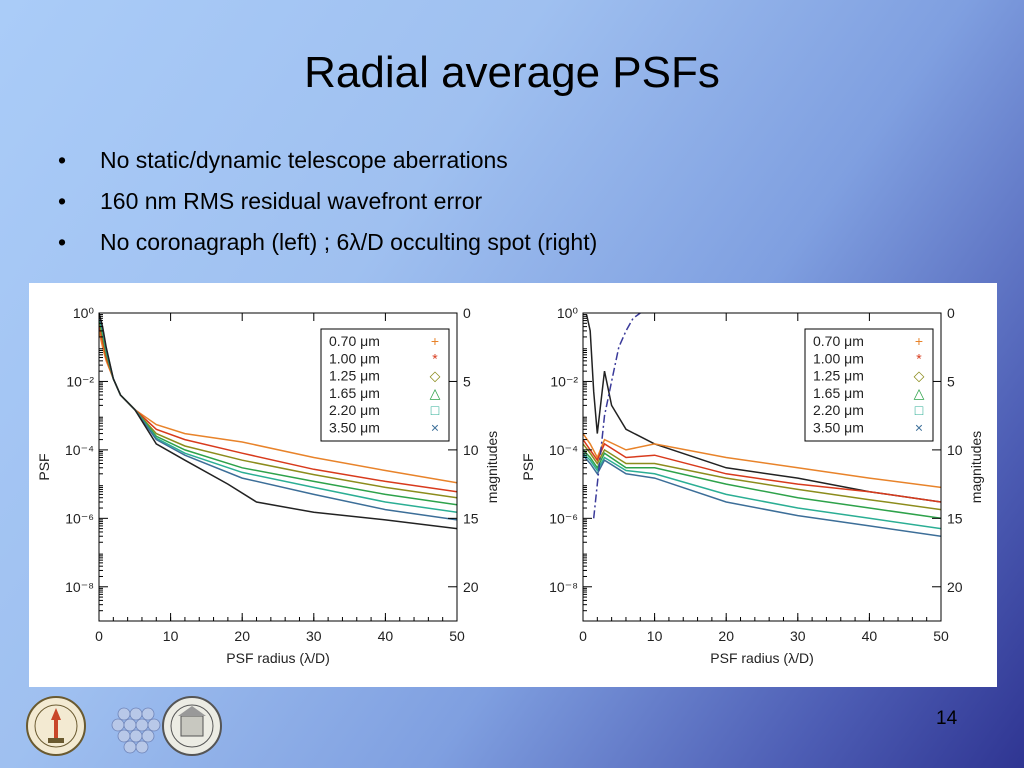  Describe the element at coordinates (192, 726) in the screenshot. I see `university-of-california-seal-icon` at that location.